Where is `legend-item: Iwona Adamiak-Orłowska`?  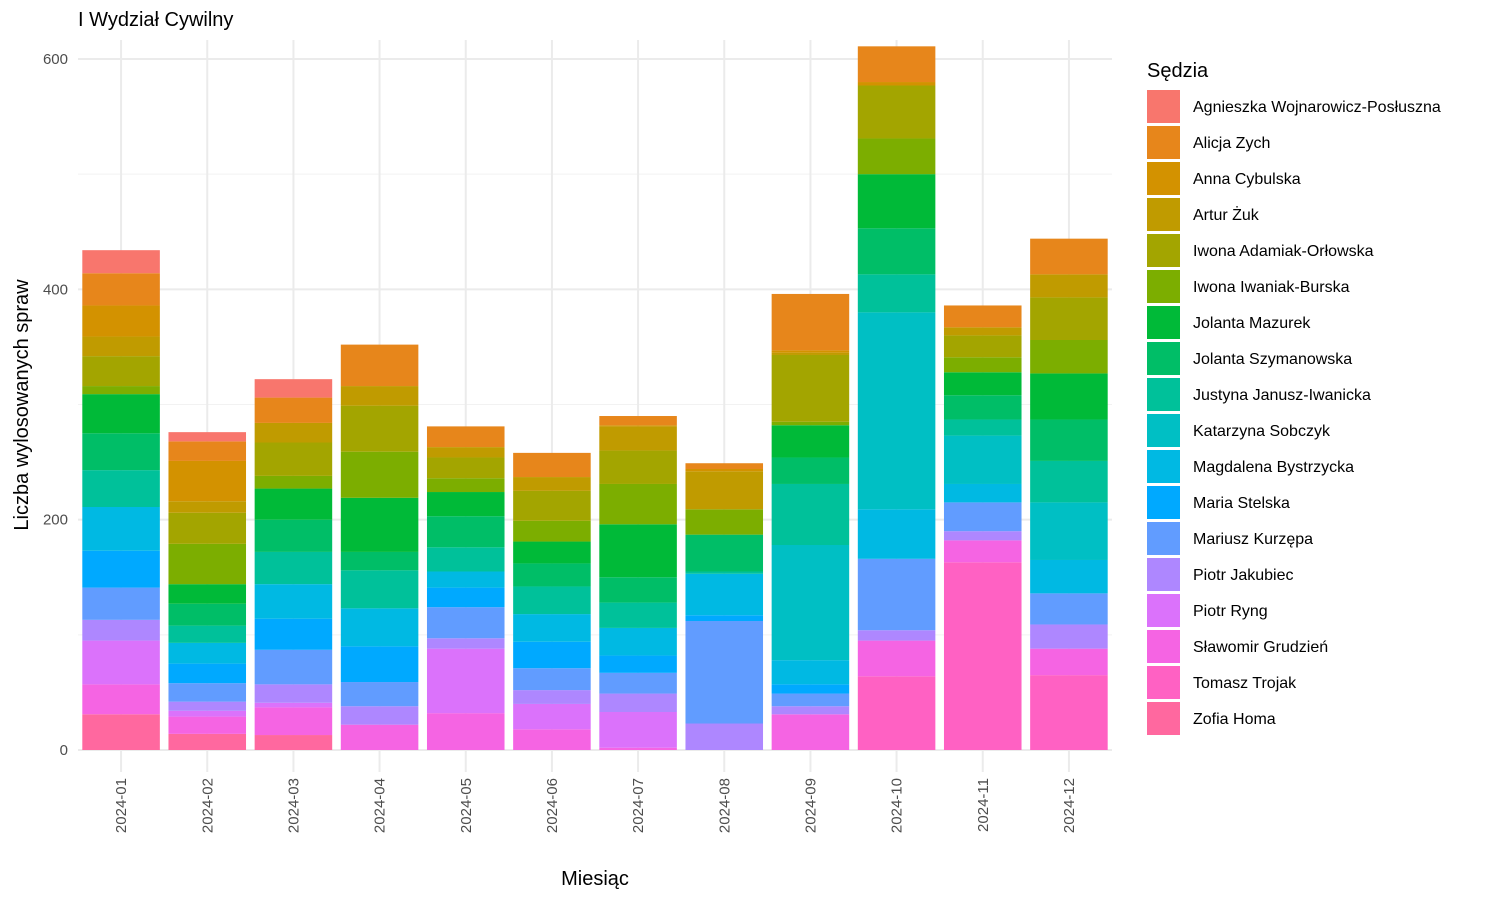
legend-item: Iwona Adamiak-Orłowska is located at coordinates (1260, 250).